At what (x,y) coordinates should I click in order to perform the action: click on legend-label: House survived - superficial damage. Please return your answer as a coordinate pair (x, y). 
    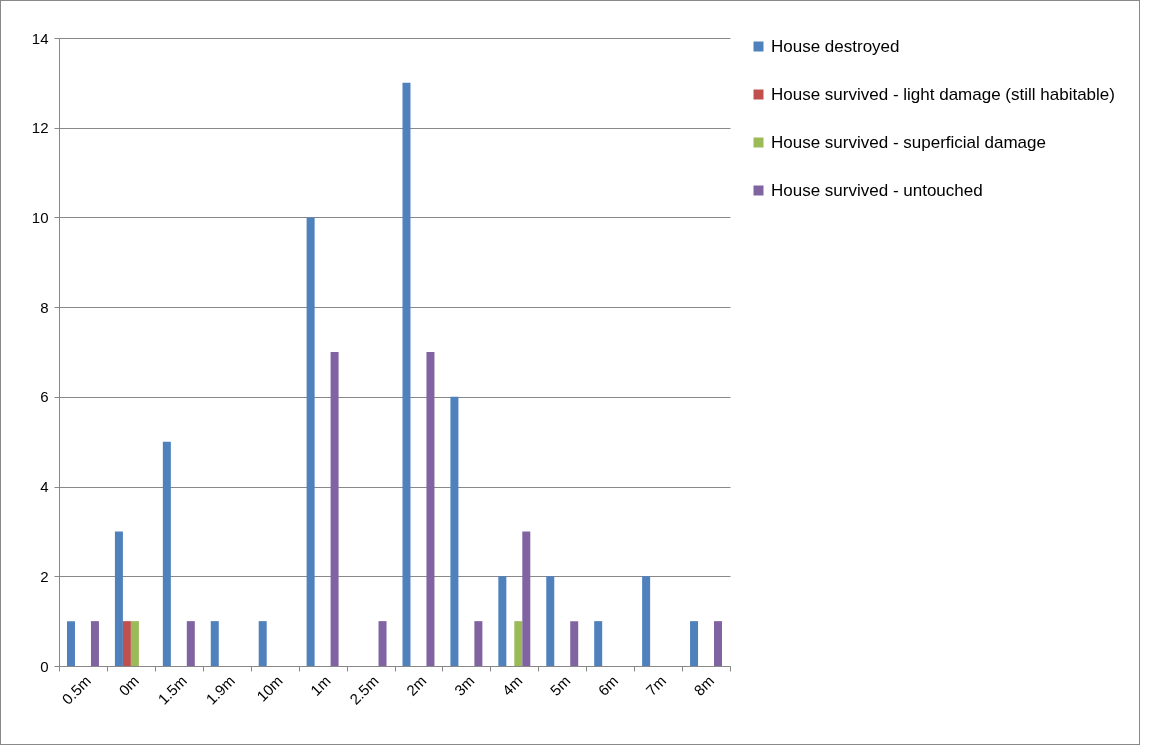
    Looking at the image, I should click on (908, 142).